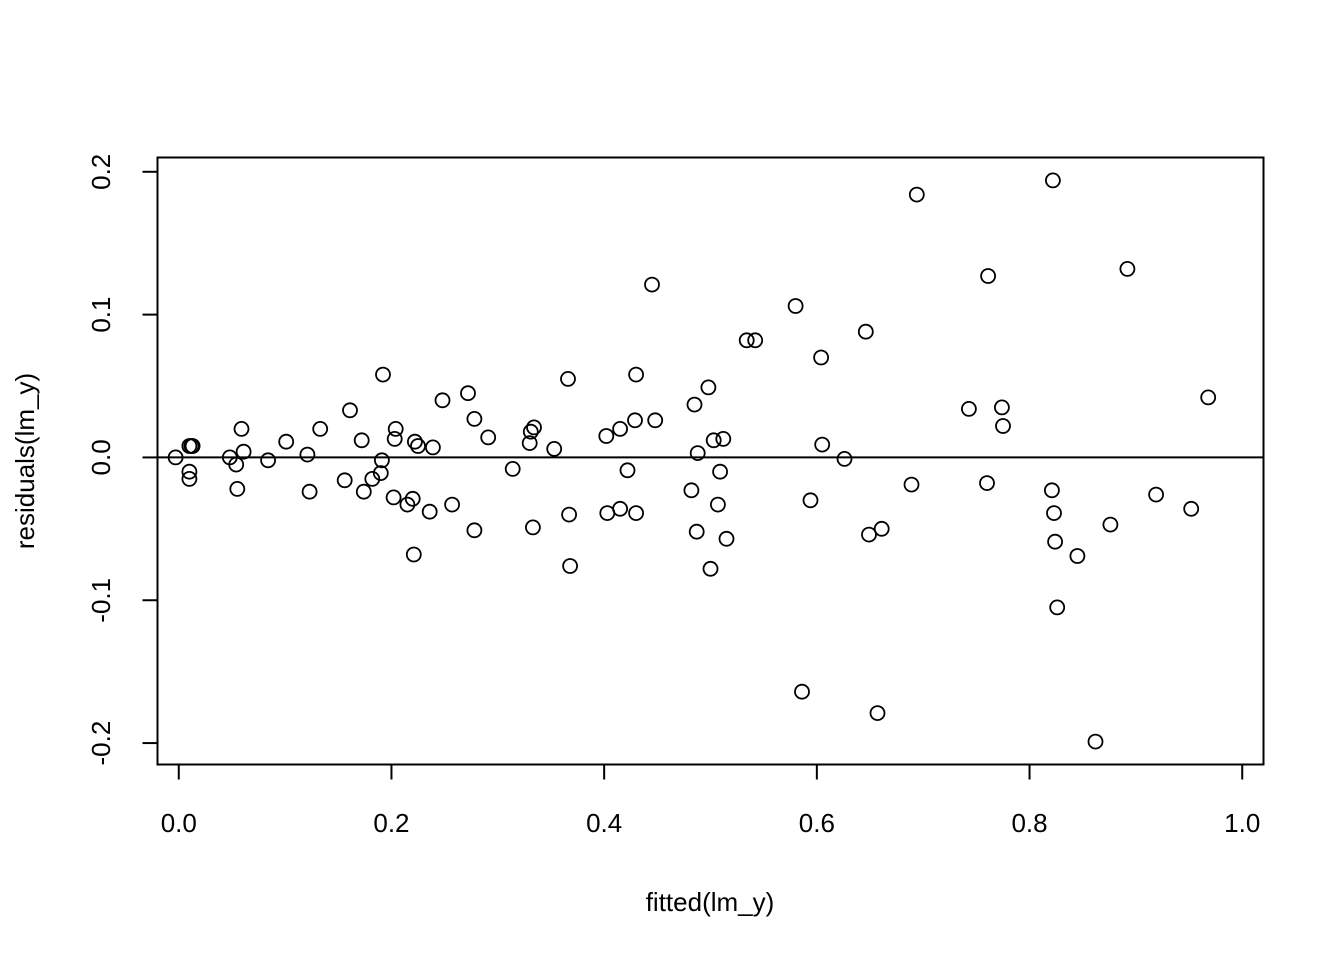 The width and height of the screenshot is (1344, 960). What do you see at coordinates (101, 743) in the screenshot?
I see `y-tick-label: -0.2` at bounding box center [101, 743].